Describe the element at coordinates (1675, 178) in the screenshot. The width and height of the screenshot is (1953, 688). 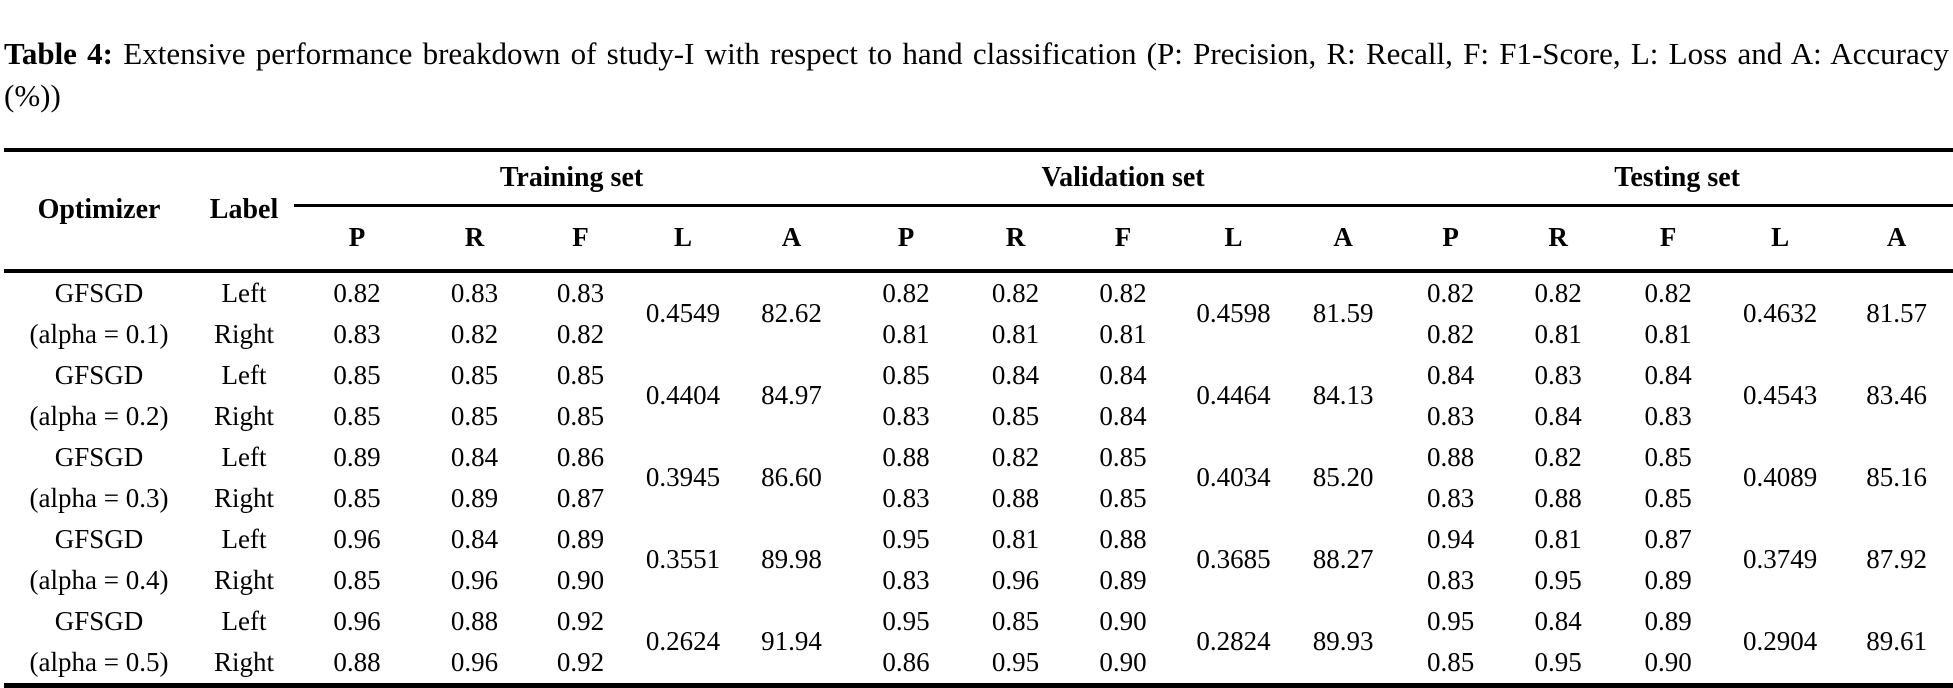
I see `group-header-testing: Testing set` at that location.